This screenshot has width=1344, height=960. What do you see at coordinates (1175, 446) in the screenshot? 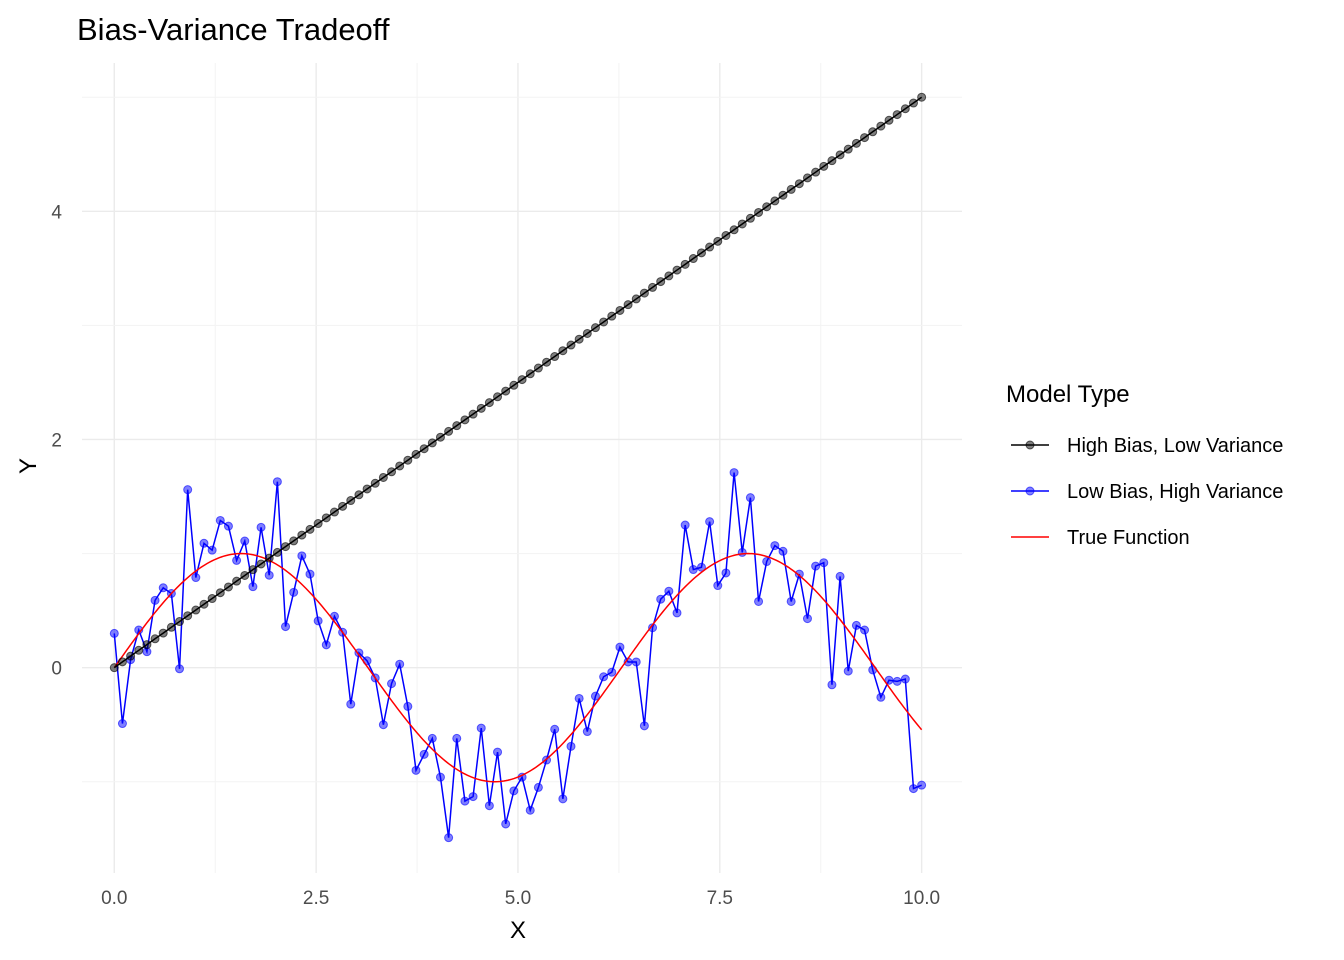
I see `legend-label: High Bias, Low Variance` at bounding box center [1175, 446].